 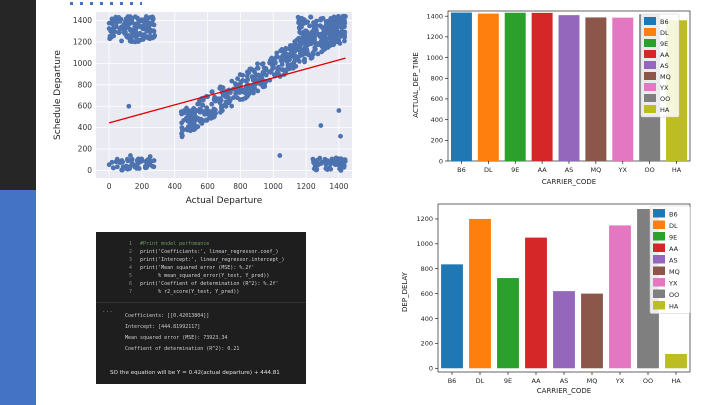 What do you see at coordinates (674, 295) in the screenshot?
I see `bar2-legend-label: OO` at bounding box center [674, 295].